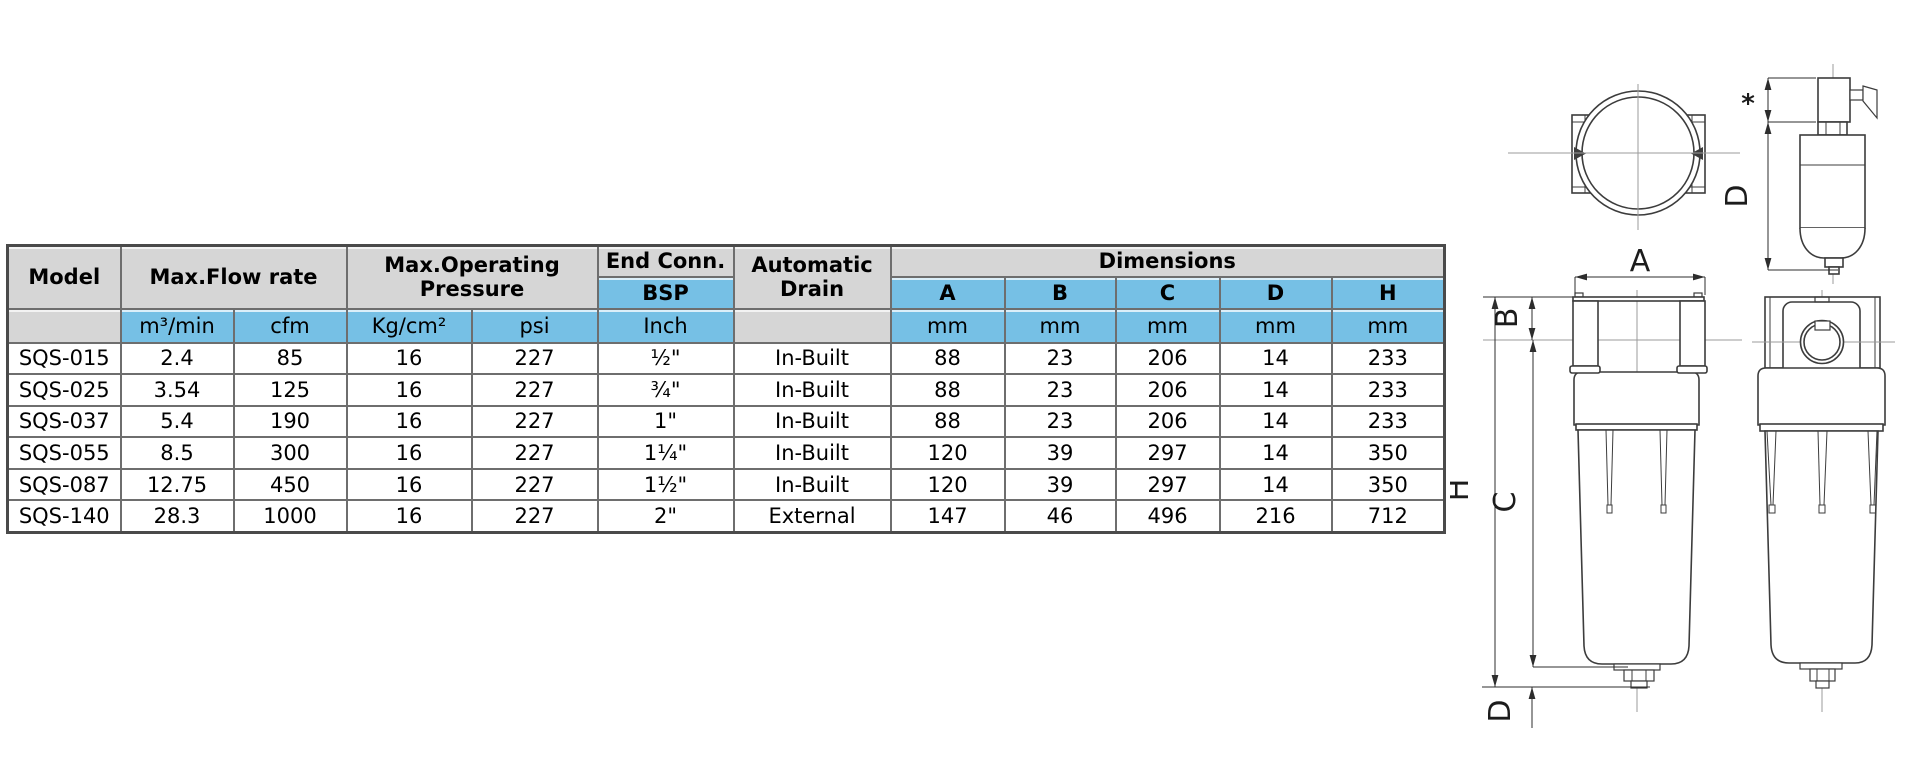 This screenshot has width=1920, height=760. I want to click on cell: 12.75, so click(177, 484).